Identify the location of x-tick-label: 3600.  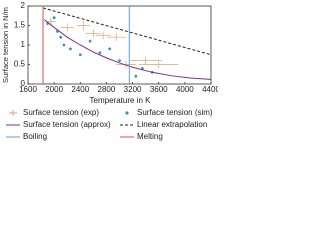
(159, 89).